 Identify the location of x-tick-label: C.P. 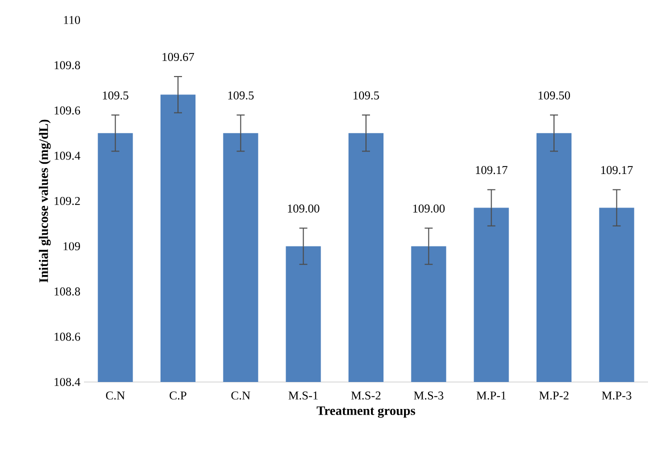
(178, 396).